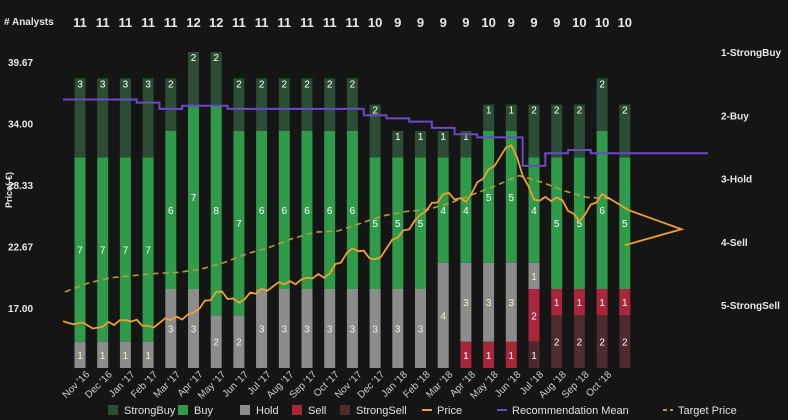  I want to click on rating-tick-label: 2-Buy, so click(735, 116).